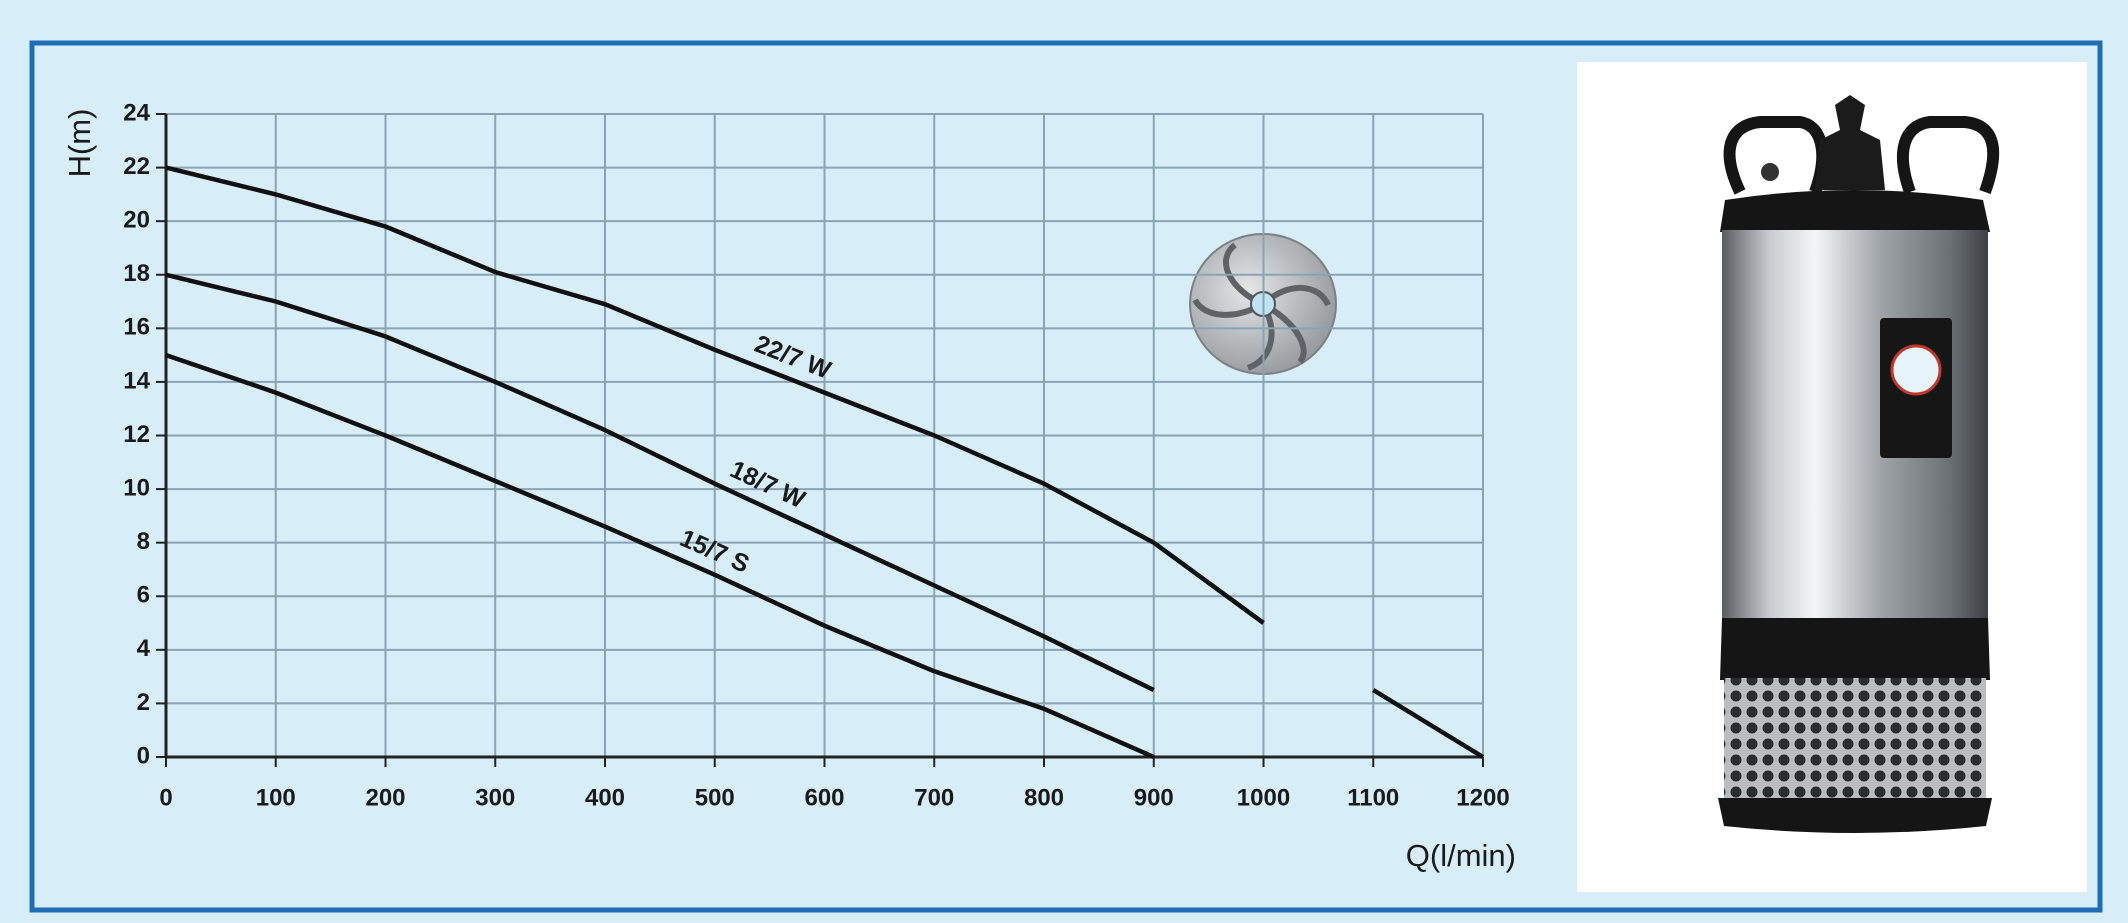 Image resolution: width=2128 pixels, height=923 pixels. Describe the element at coordinates (79, 143) in the screenshot. I see `y-axis-label: H(m)` at that location.